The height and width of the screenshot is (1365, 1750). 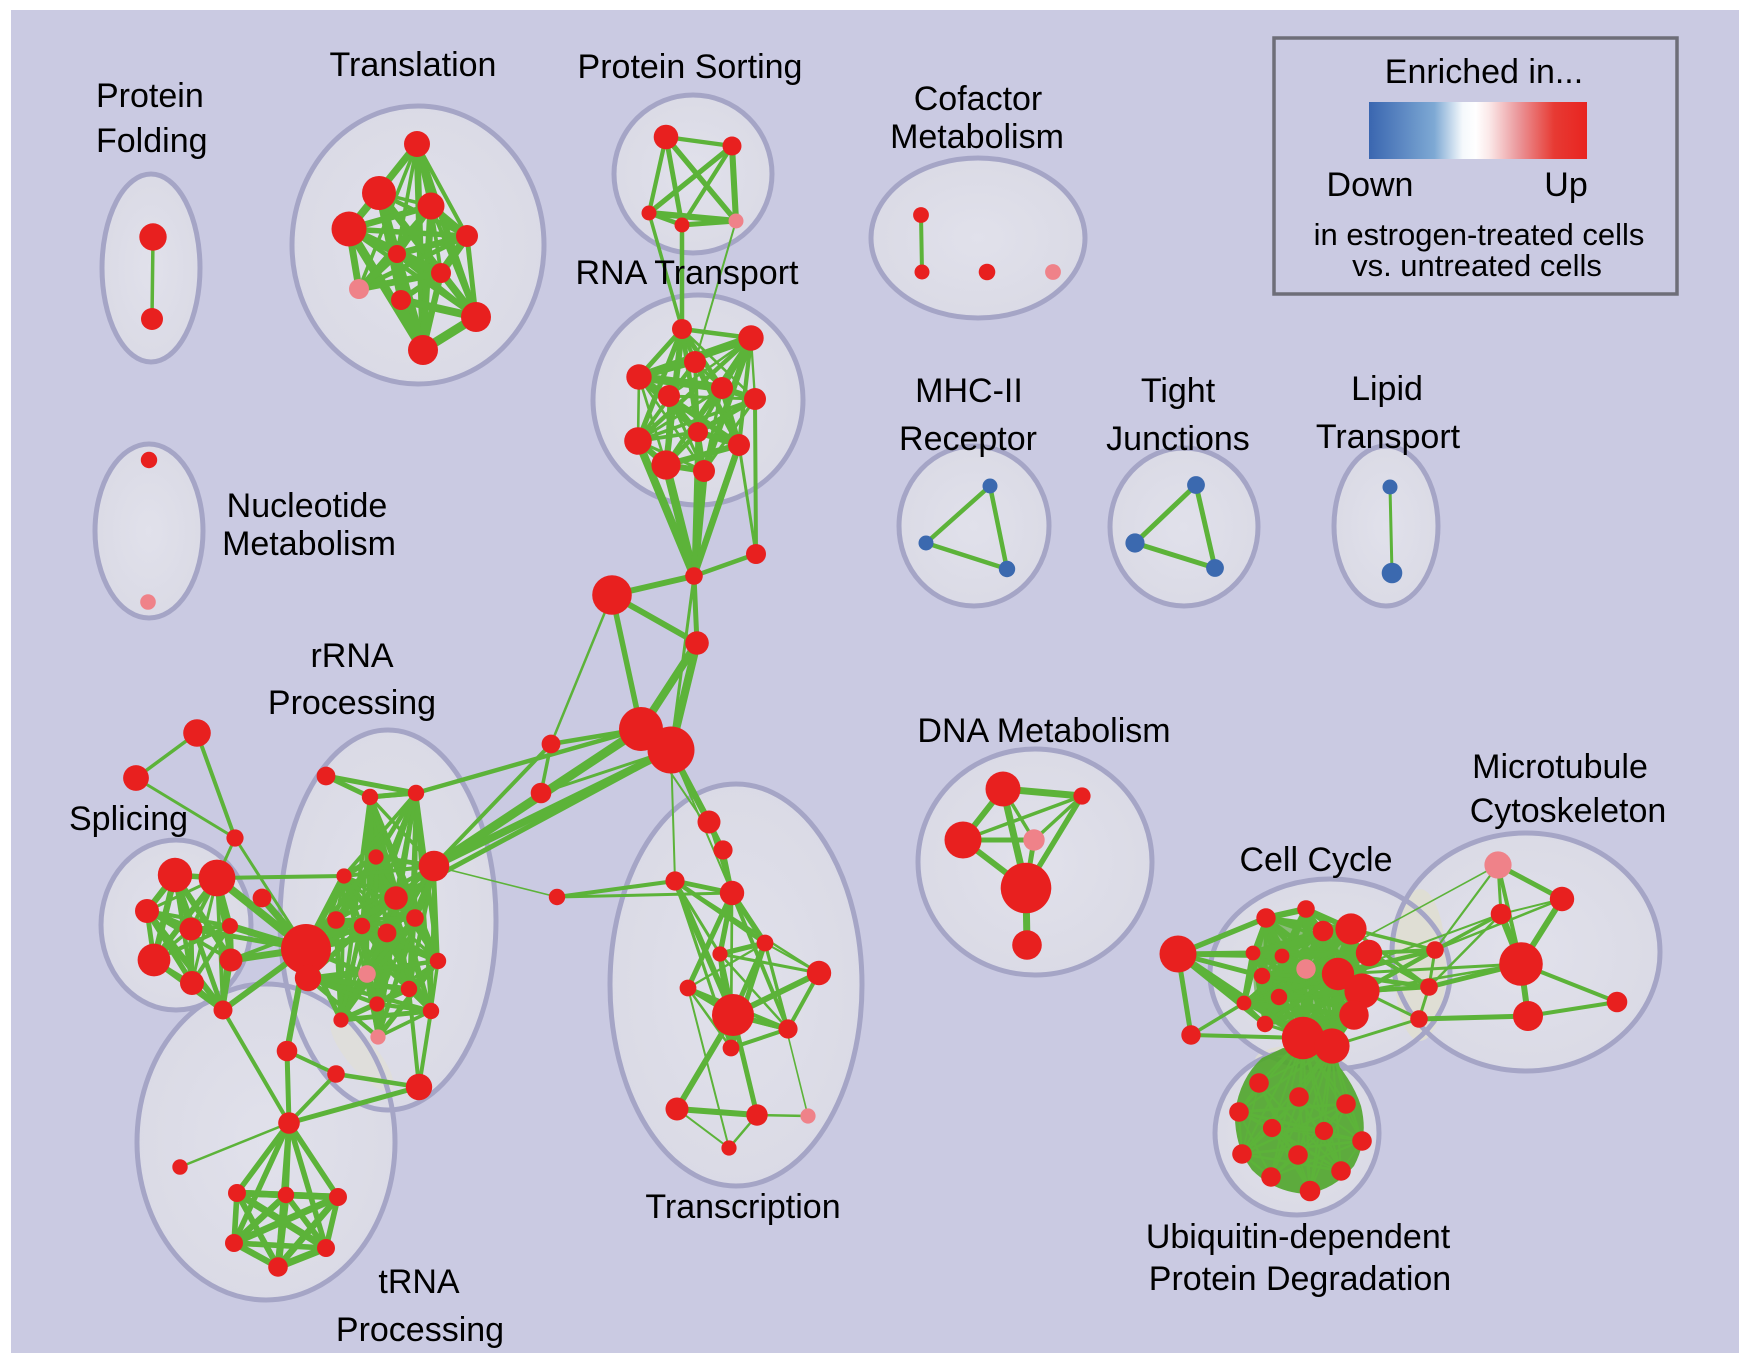 I want to click on svg-text: Microtubule, so click(x=1560, y=767).